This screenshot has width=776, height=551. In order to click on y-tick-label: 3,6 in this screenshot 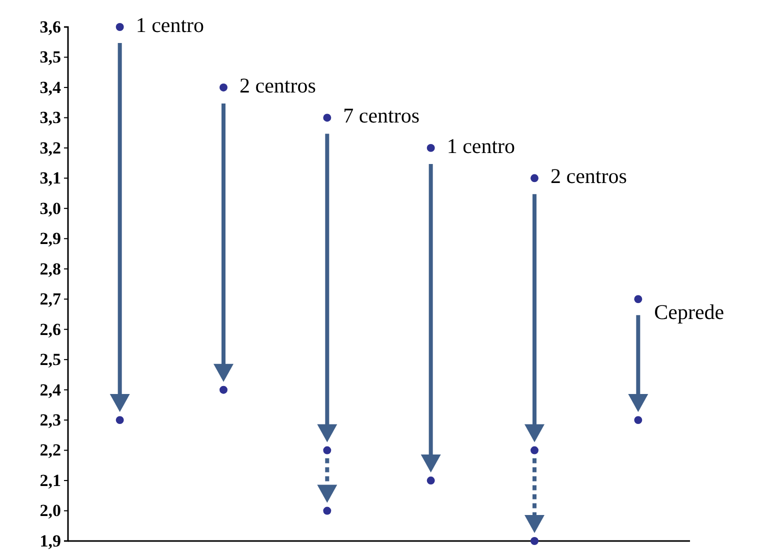, I will do `click(50, 26)`.